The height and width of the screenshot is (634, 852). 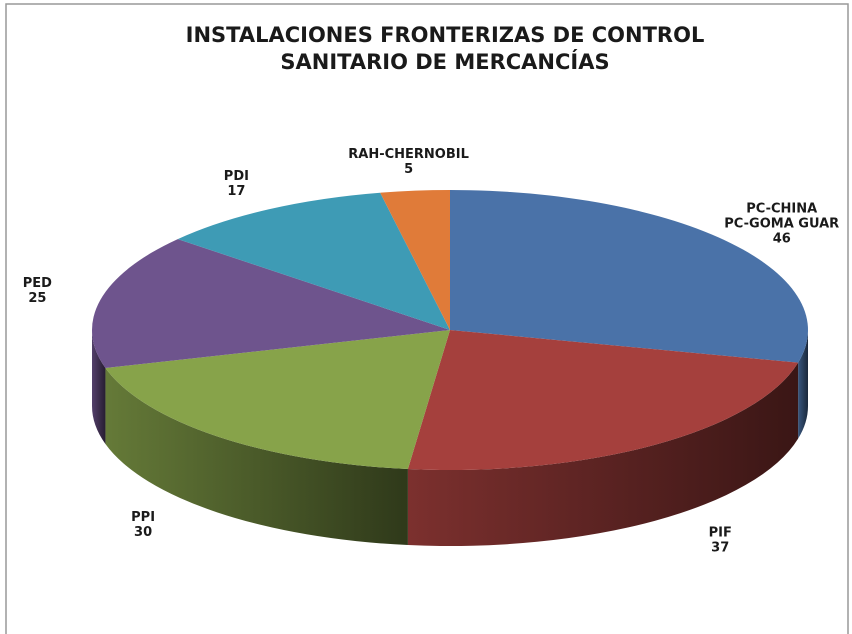 I want to click on data-label-value: 46, so click(x=782, y=239).